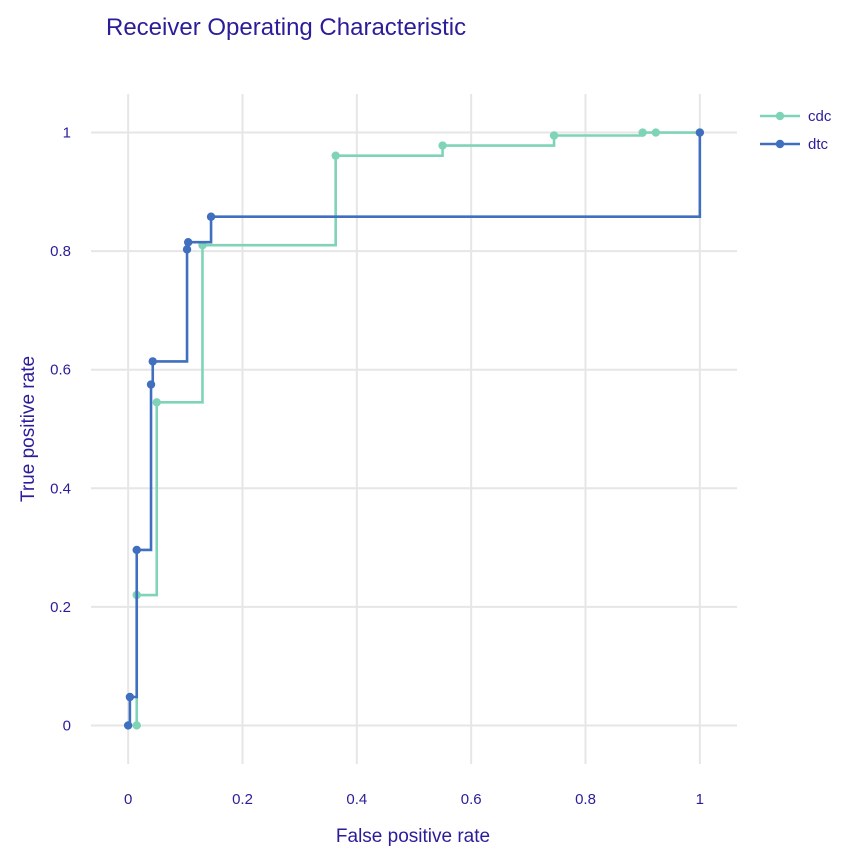 Image resolution: width=861 pixels, height=855 pixels. Describe the element at coordinates (60, 488) in the screenshot. I see `y-tick-label: 0.4` at that location.